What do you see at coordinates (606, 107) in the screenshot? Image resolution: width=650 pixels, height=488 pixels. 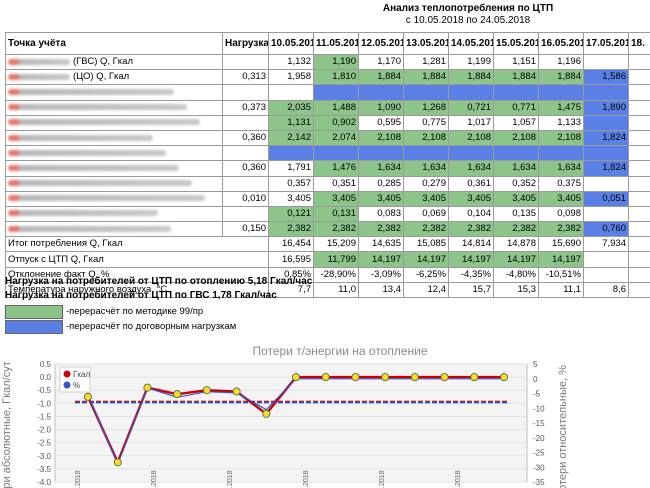 I see `row-value: 1,890` at bounding box center [606, 107].